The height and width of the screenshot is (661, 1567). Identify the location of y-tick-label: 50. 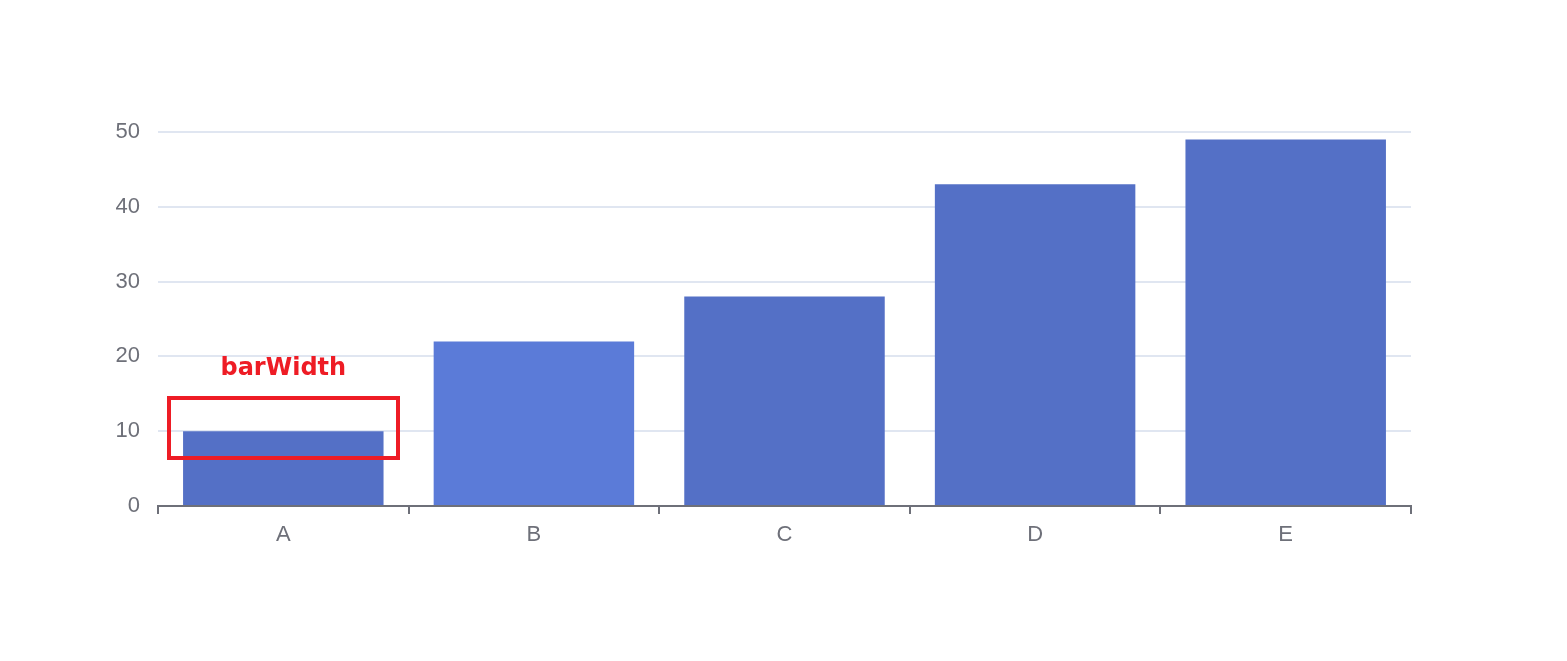
(127, 131).